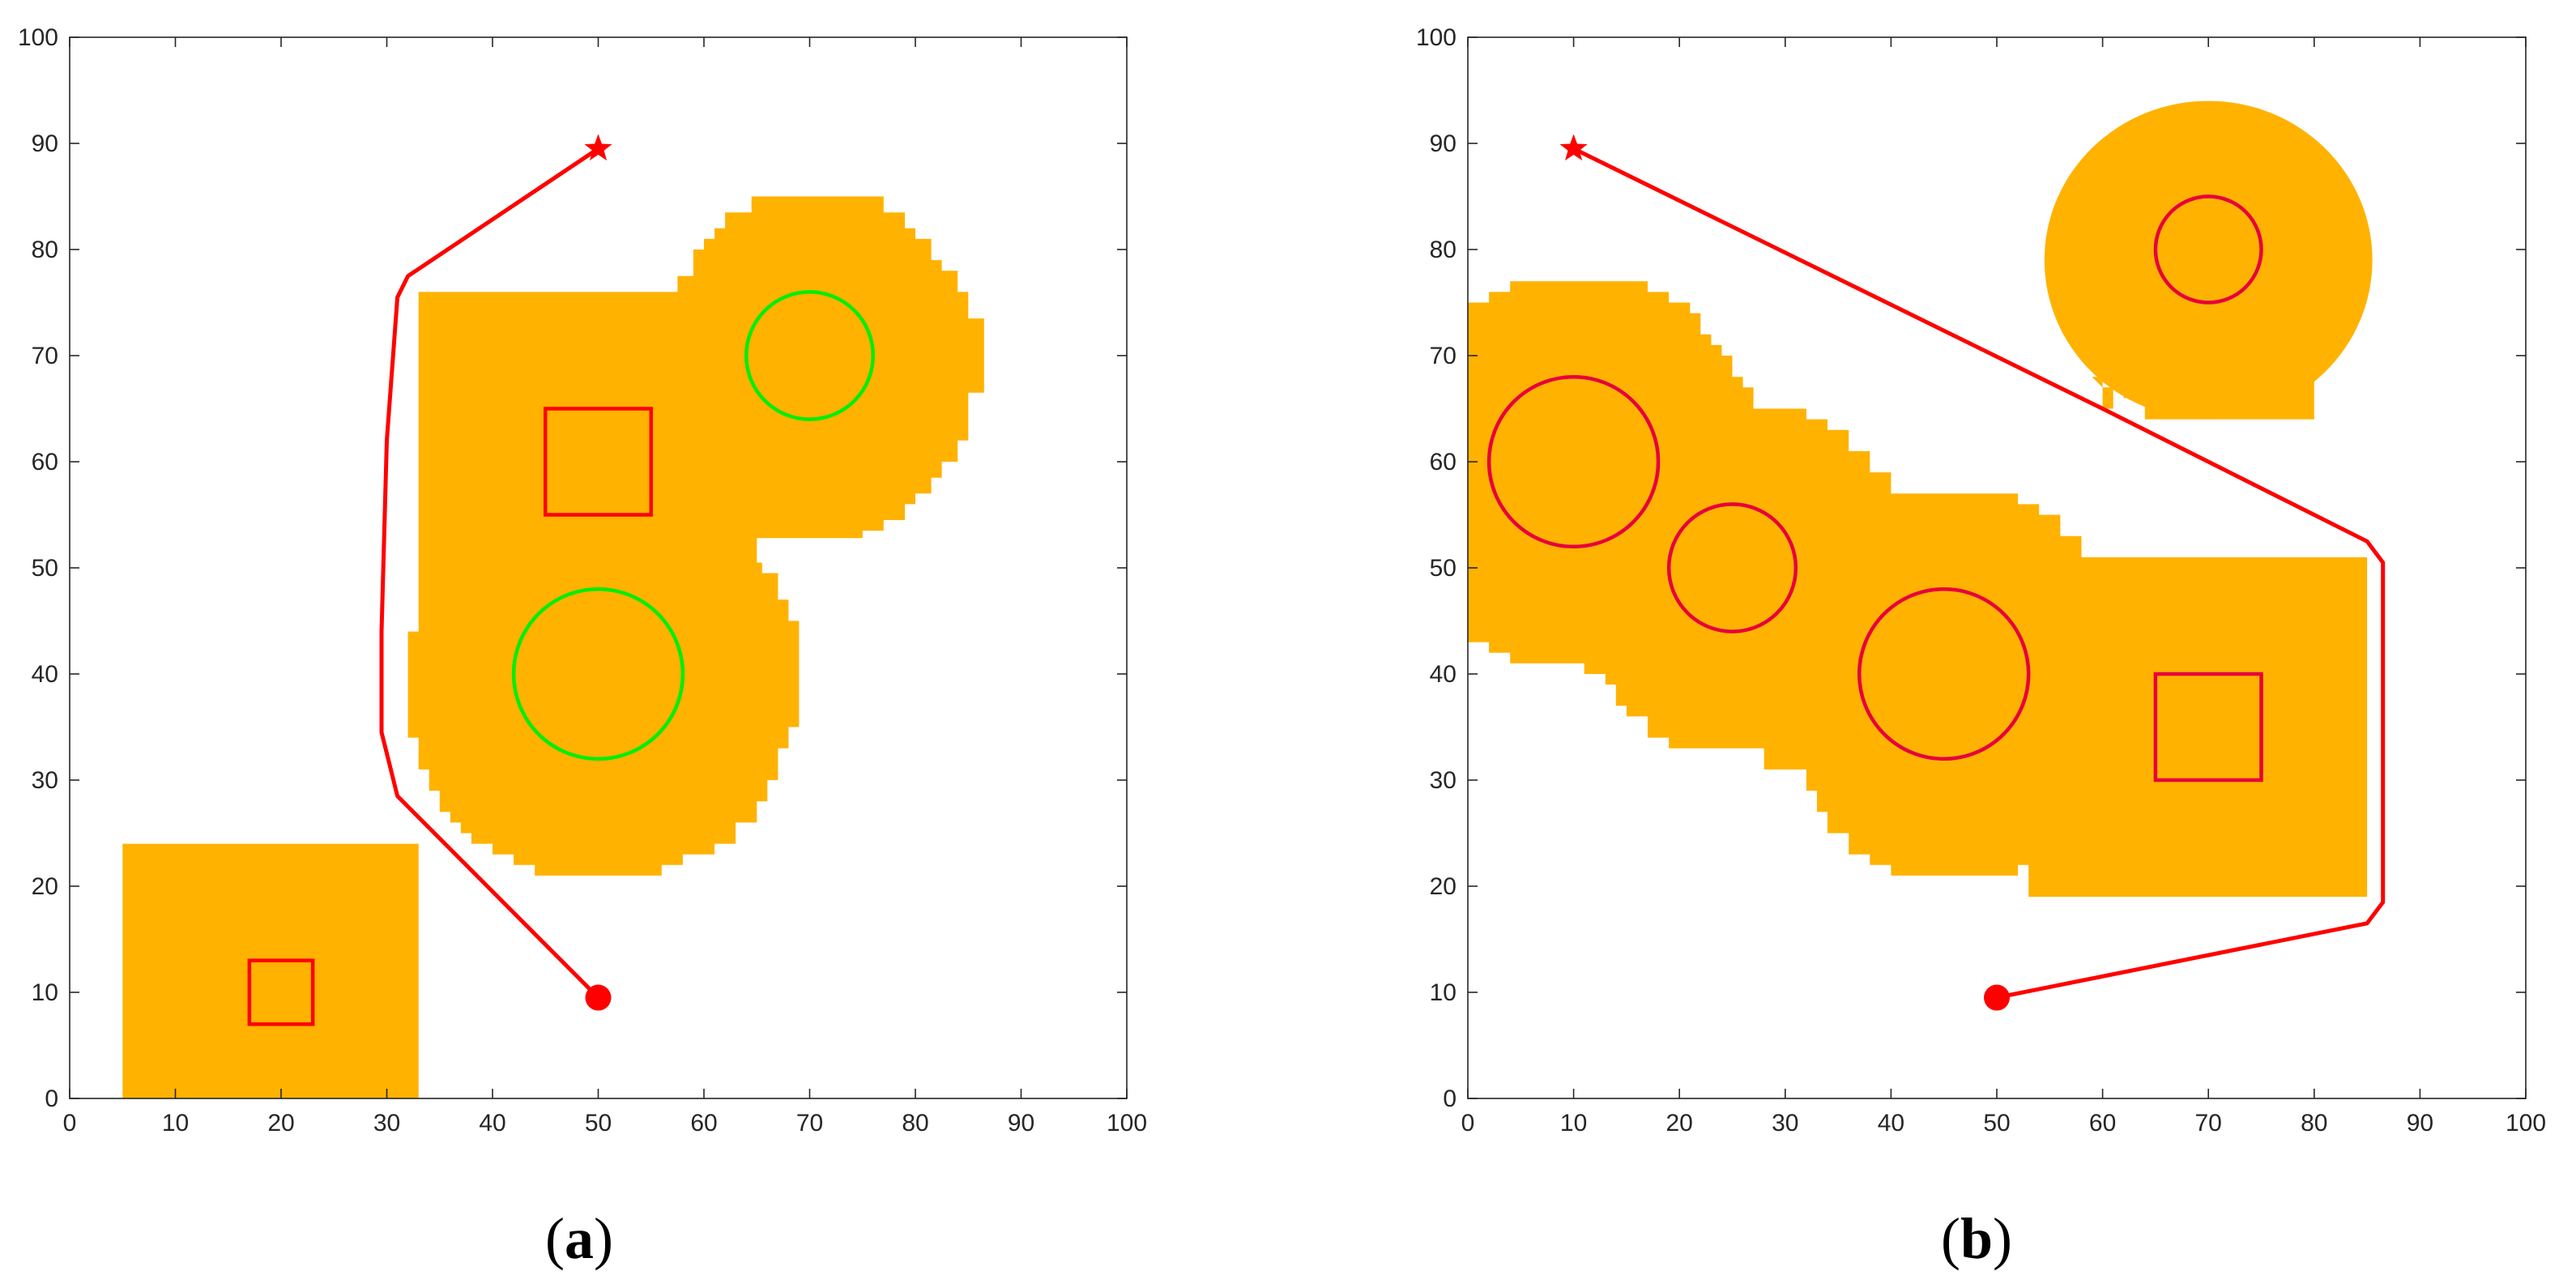 This screenshot has width=2576, height=1288. I want to click on panel-b-label: b, so click(1976, 1239).